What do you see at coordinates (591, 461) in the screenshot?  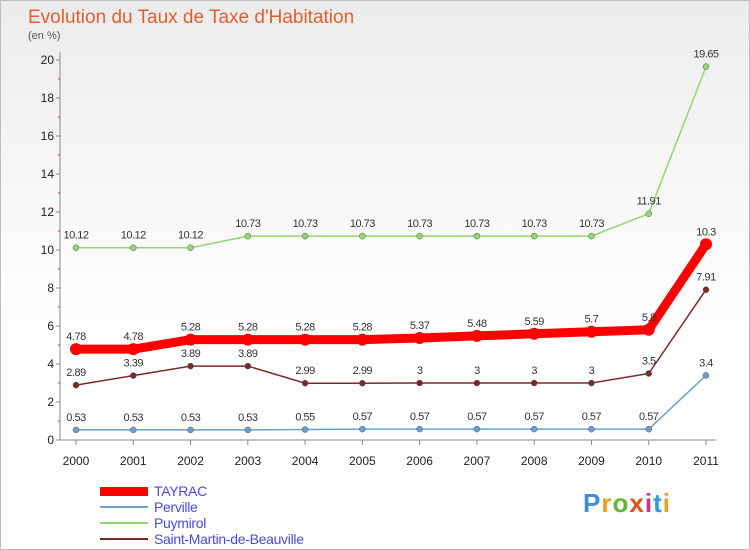 I see `x-tick-label: 2009` at bounding box center [591, 461].